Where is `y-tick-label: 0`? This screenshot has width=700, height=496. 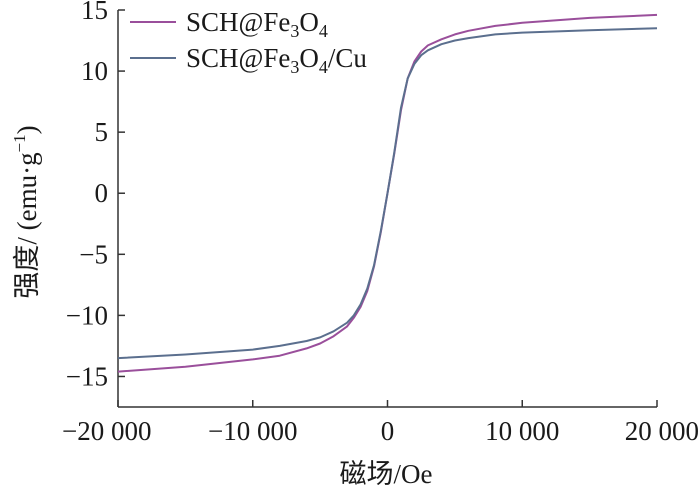
y-tick-label: 0 is located at coordinates (102, 193).